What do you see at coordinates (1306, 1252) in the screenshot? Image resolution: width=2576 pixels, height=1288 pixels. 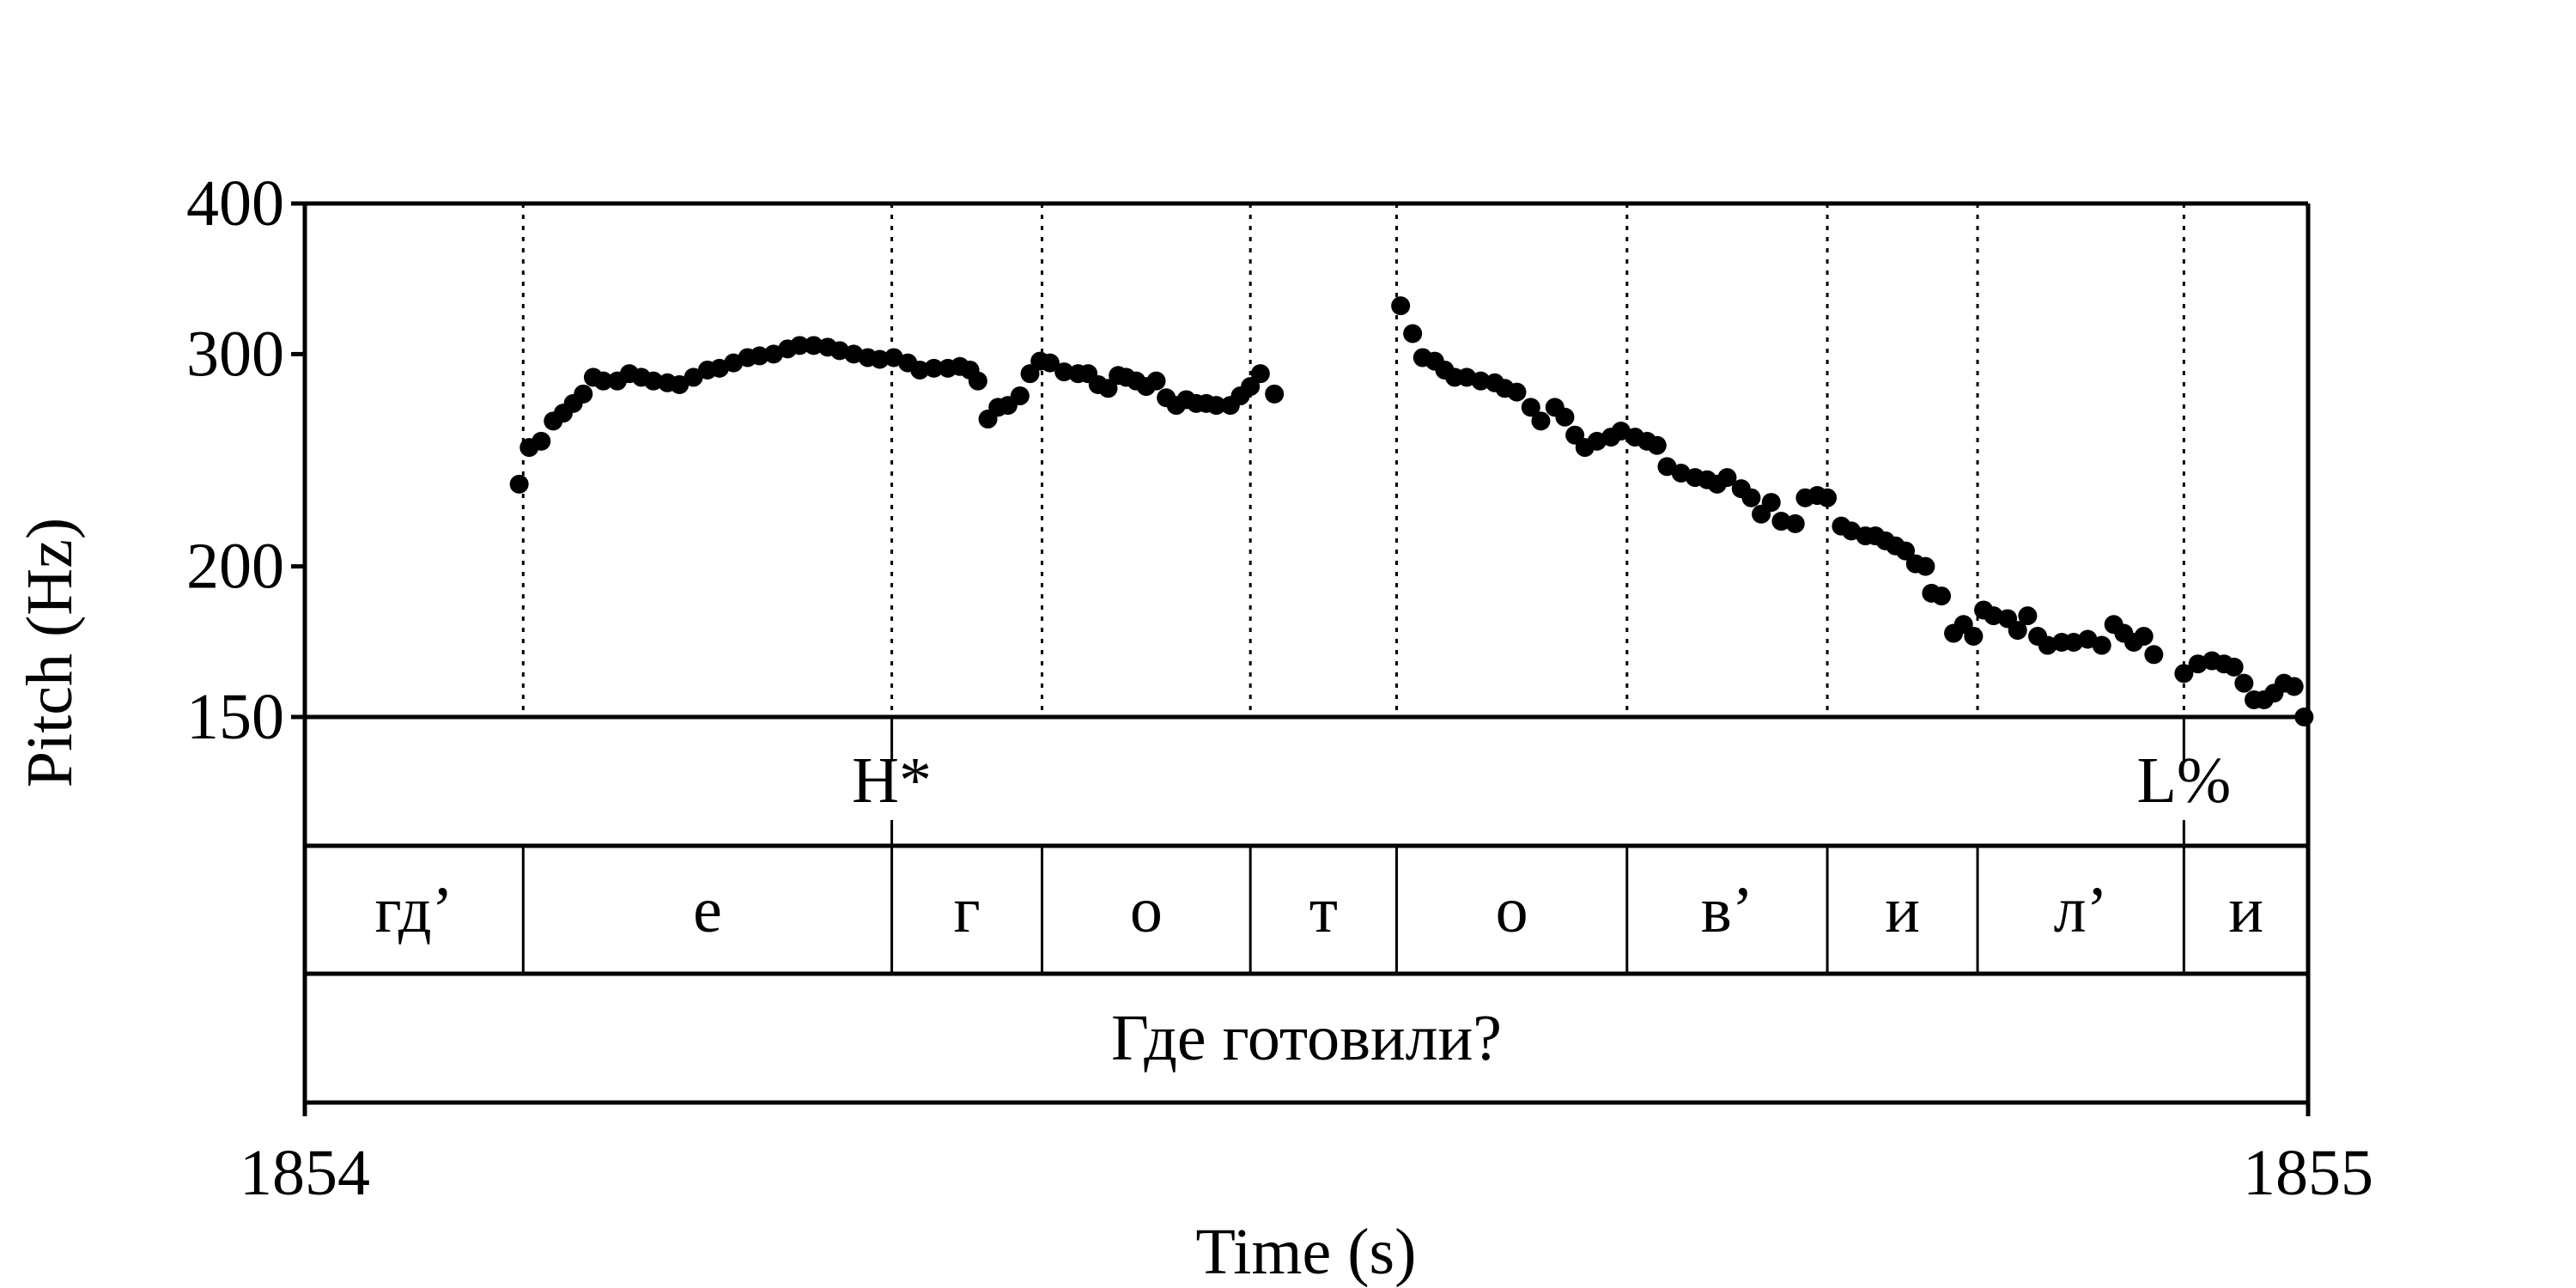 I see `x-axis-label: Time (s)` at bounding box center [1306, 1252].